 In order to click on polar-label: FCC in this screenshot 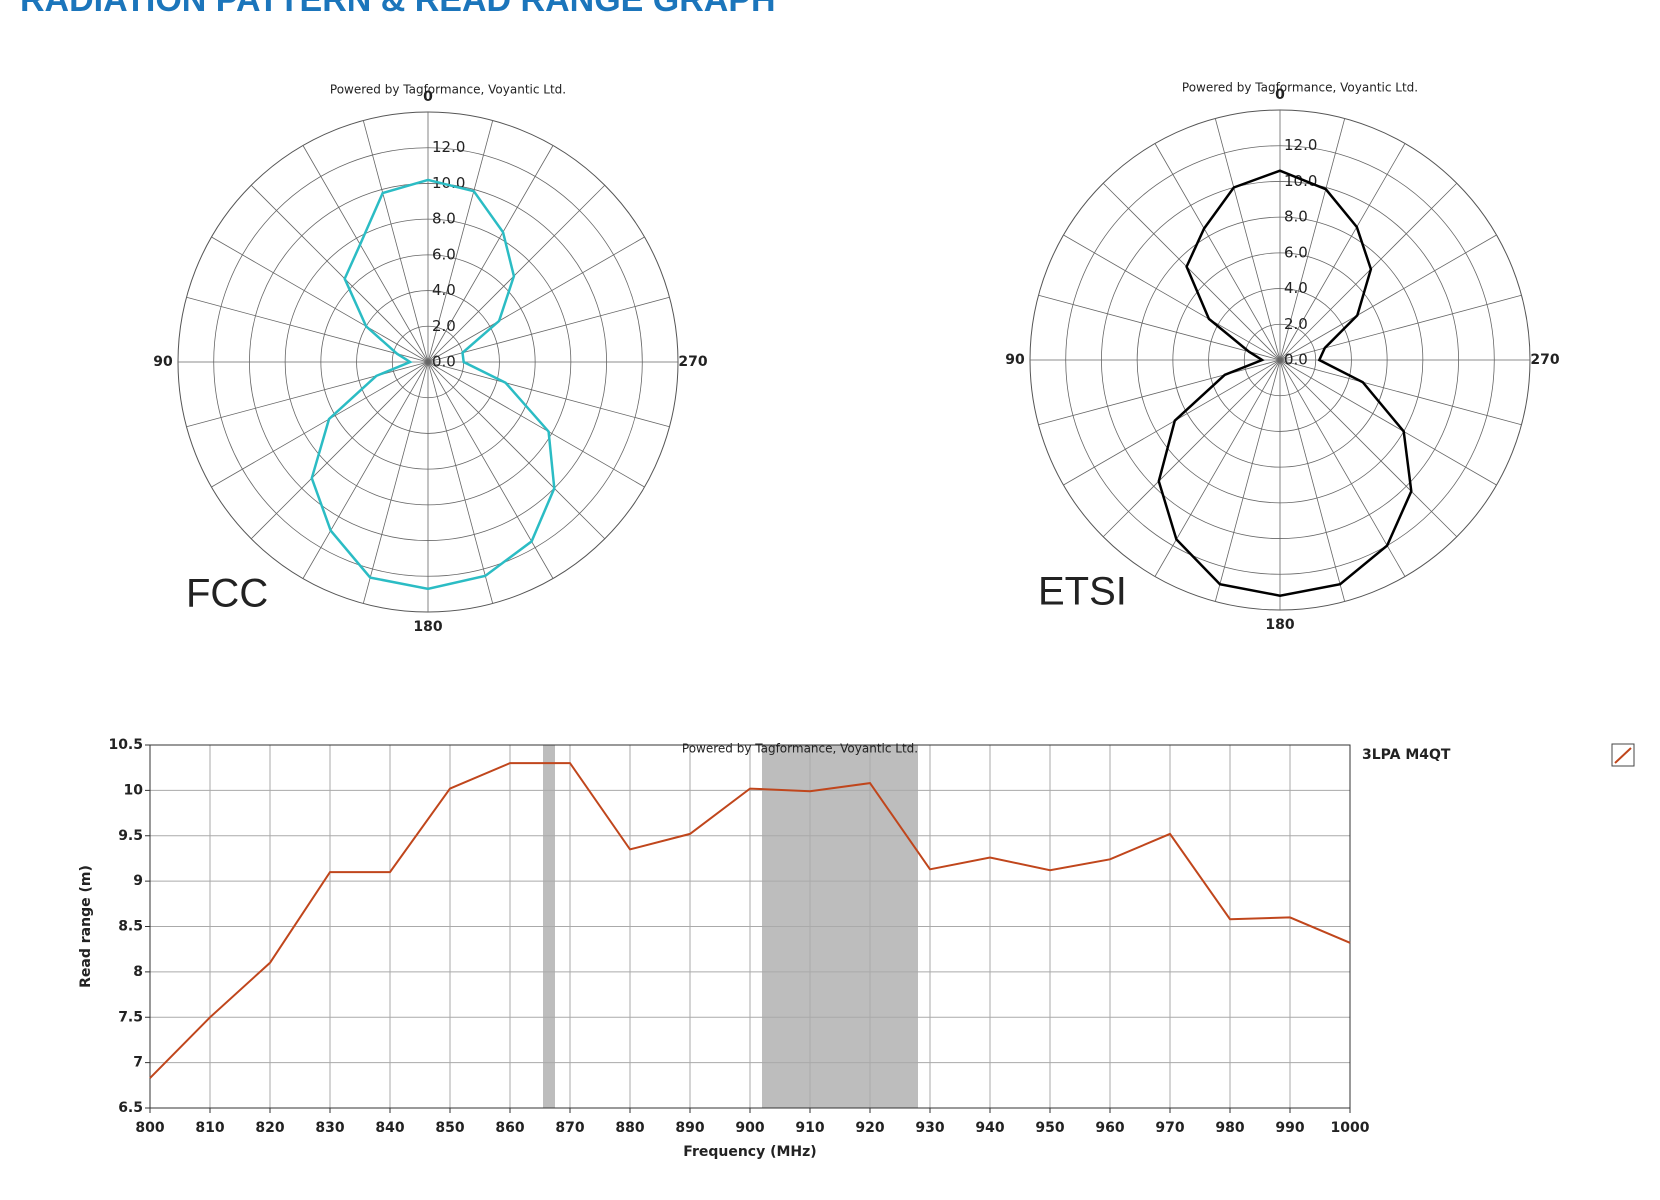, I will do `click(227, 594)`.